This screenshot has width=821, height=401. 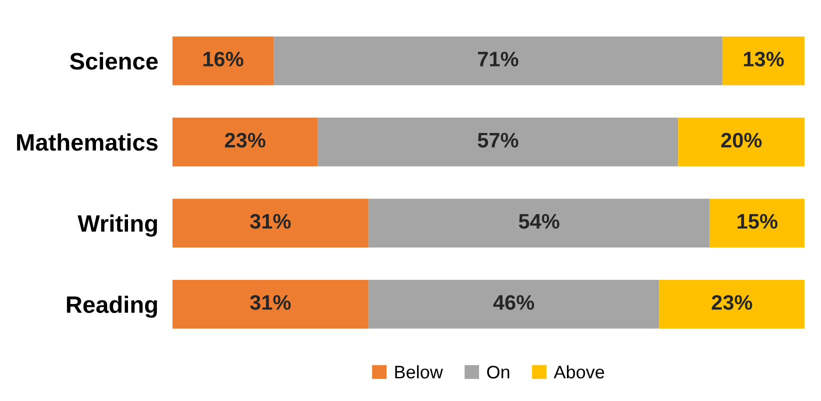 I want to click on y-tick-label: Science, so click(x=114, y=61).